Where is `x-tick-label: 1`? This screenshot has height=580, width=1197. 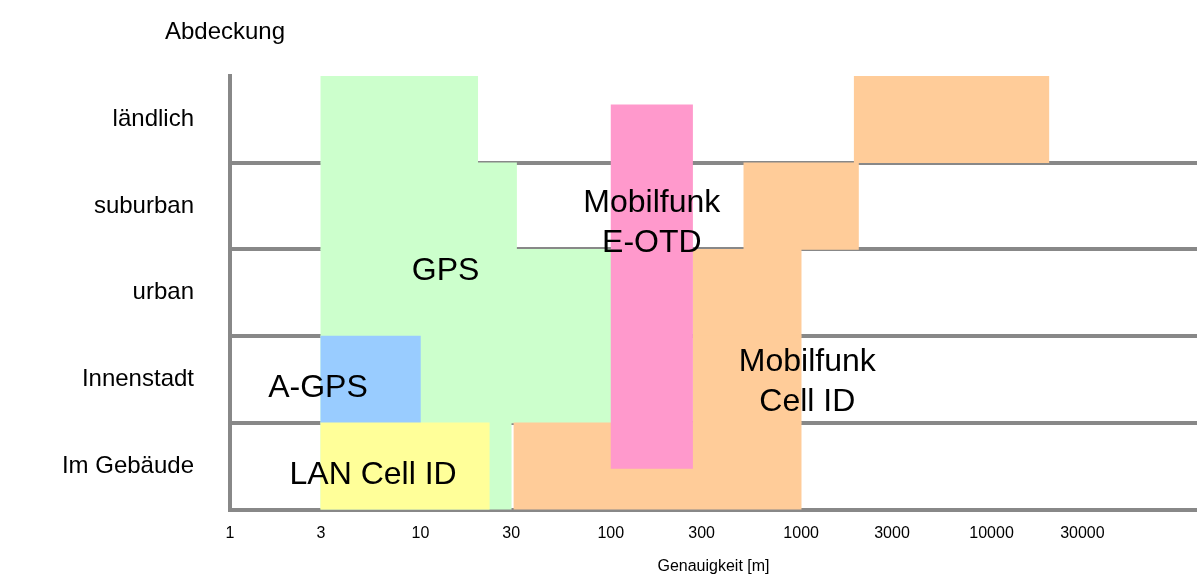
x-tick-label: 1 is located at coordinates (230, 532).